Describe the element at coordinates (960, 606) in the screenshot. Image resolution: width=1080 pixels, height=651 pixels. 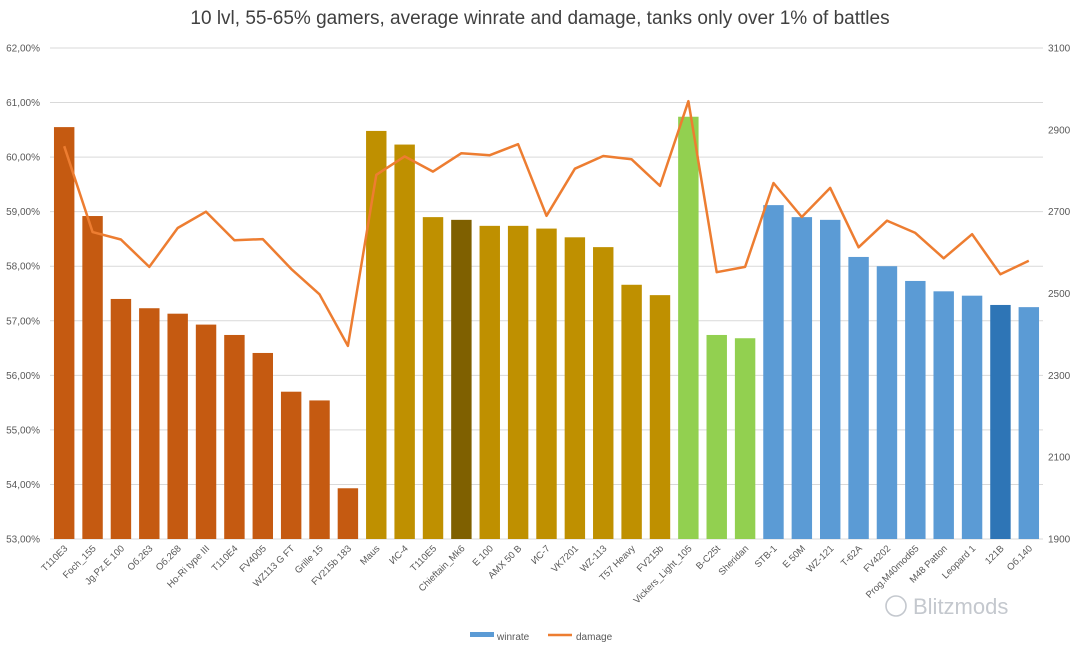
I see `watermark-text: Blitzmods` at that location.